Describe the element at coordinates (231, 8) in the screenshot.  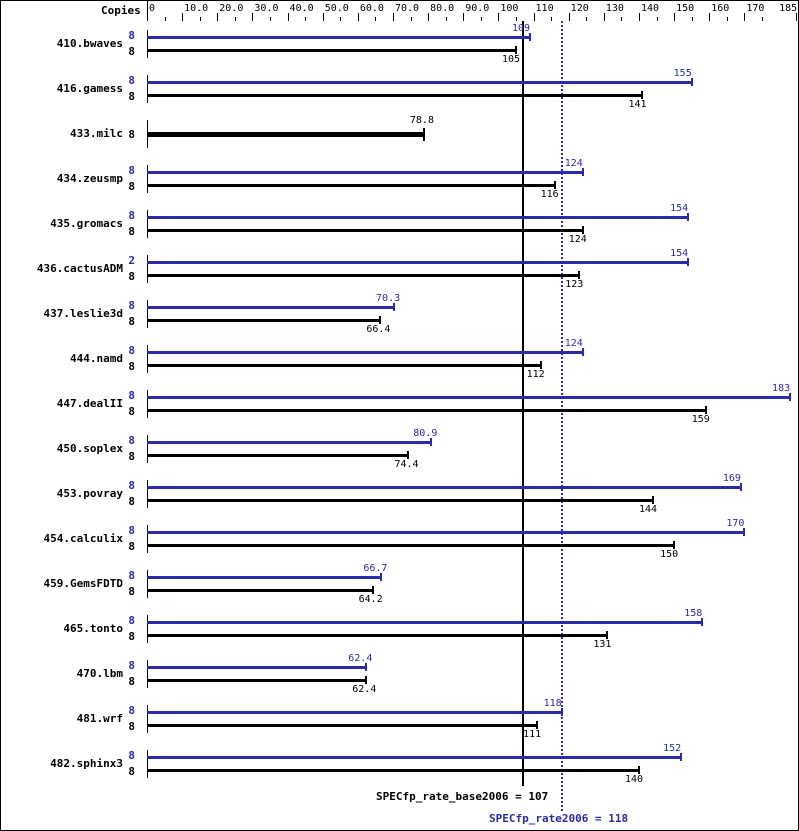
I see `x-tick-label: 20.0` at that location.